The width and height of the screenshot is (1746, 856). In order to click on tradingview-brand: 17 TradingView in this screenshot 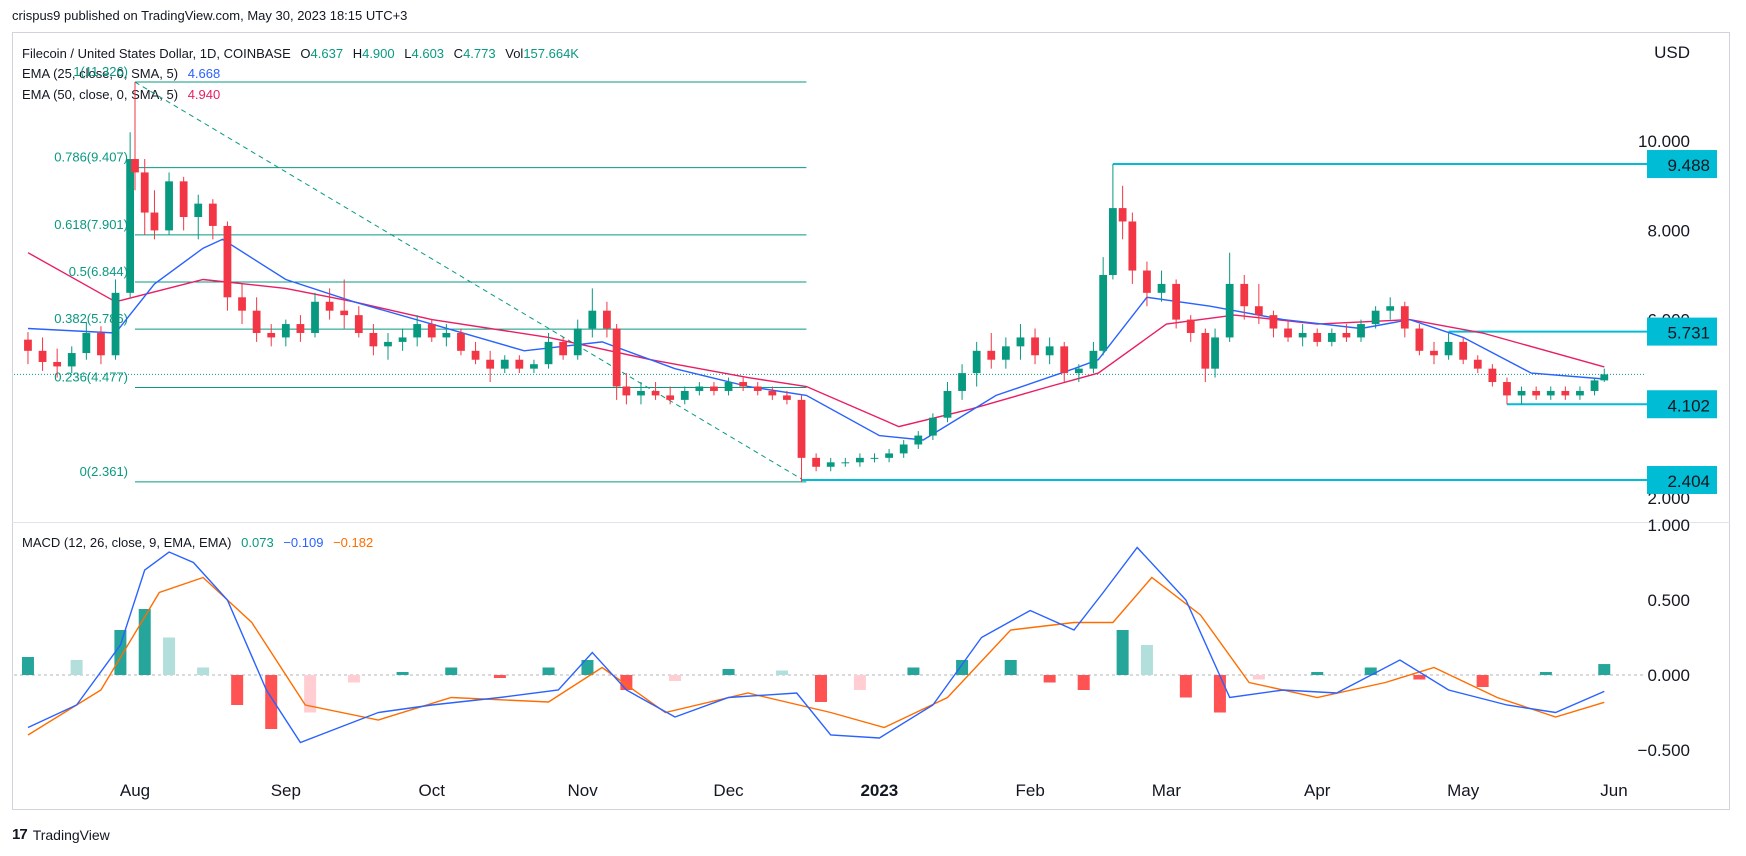, I will do `click(61, 834)`.